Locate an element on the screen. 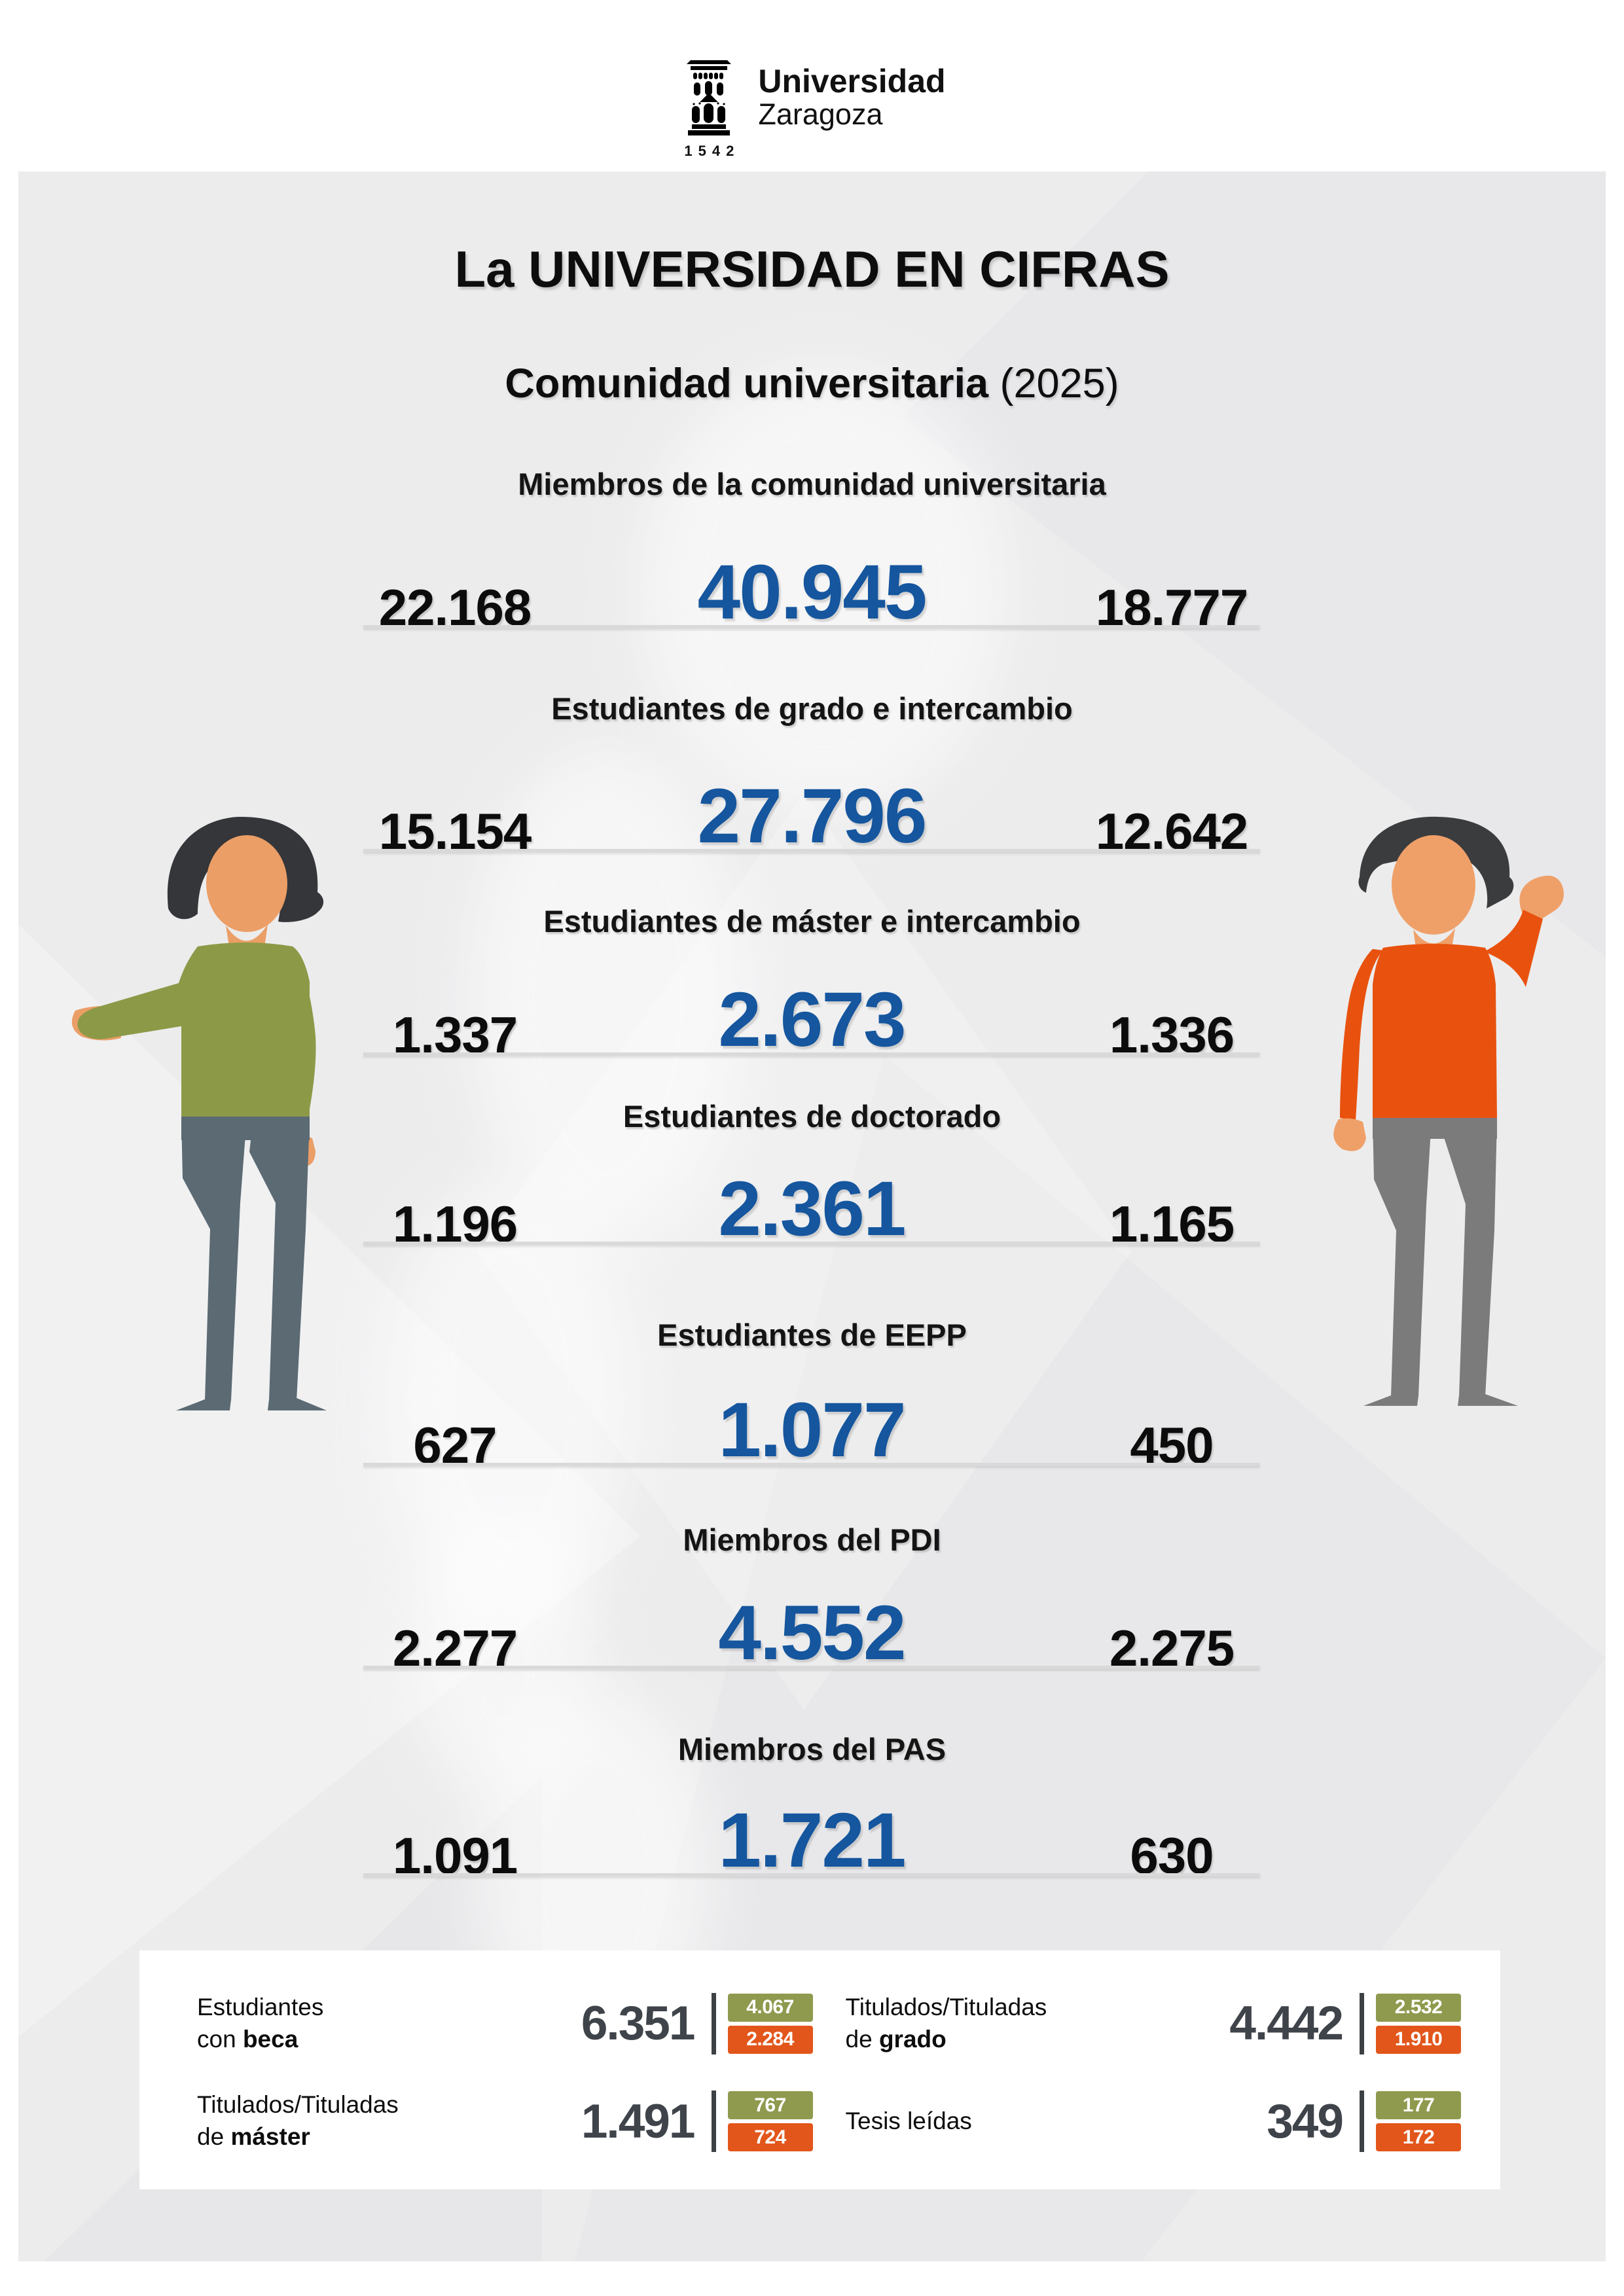 This screenshot has width=1624, height=2296. woman-illustration is located at coordinates (199, 1113).